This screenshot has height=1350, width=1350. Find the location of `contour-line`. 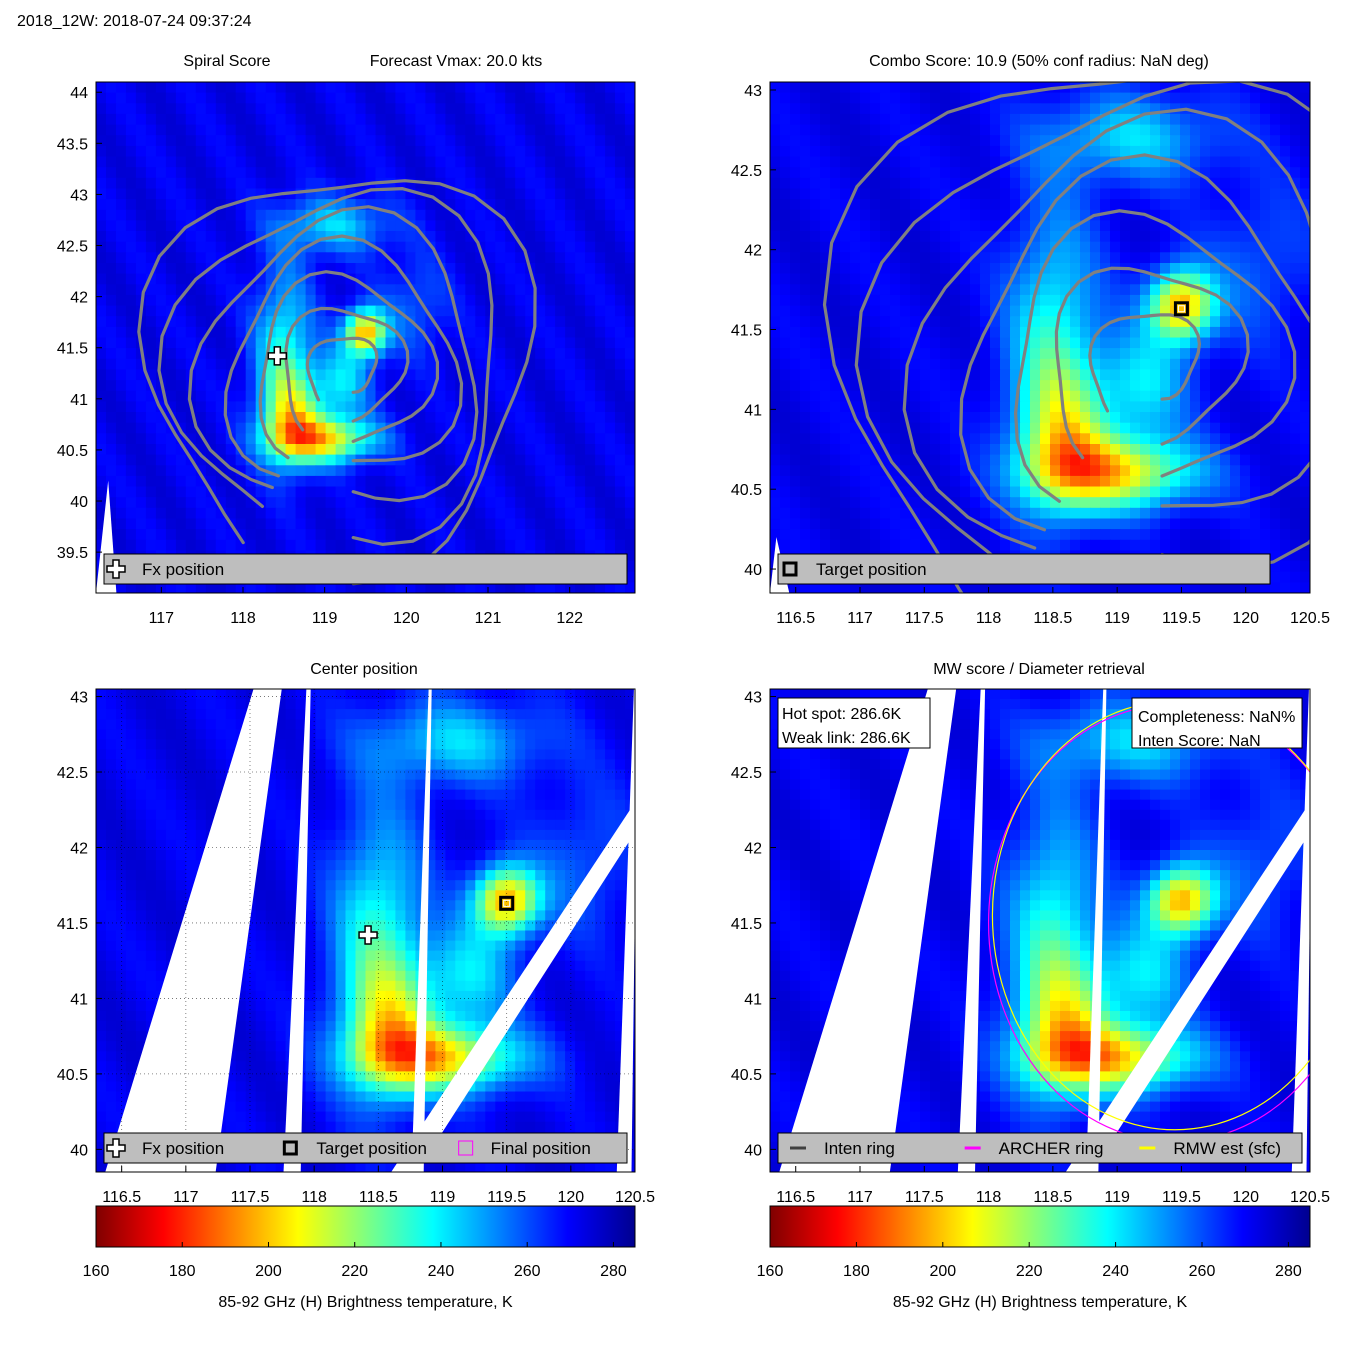

contour-line is located at coordinates (337, 382).